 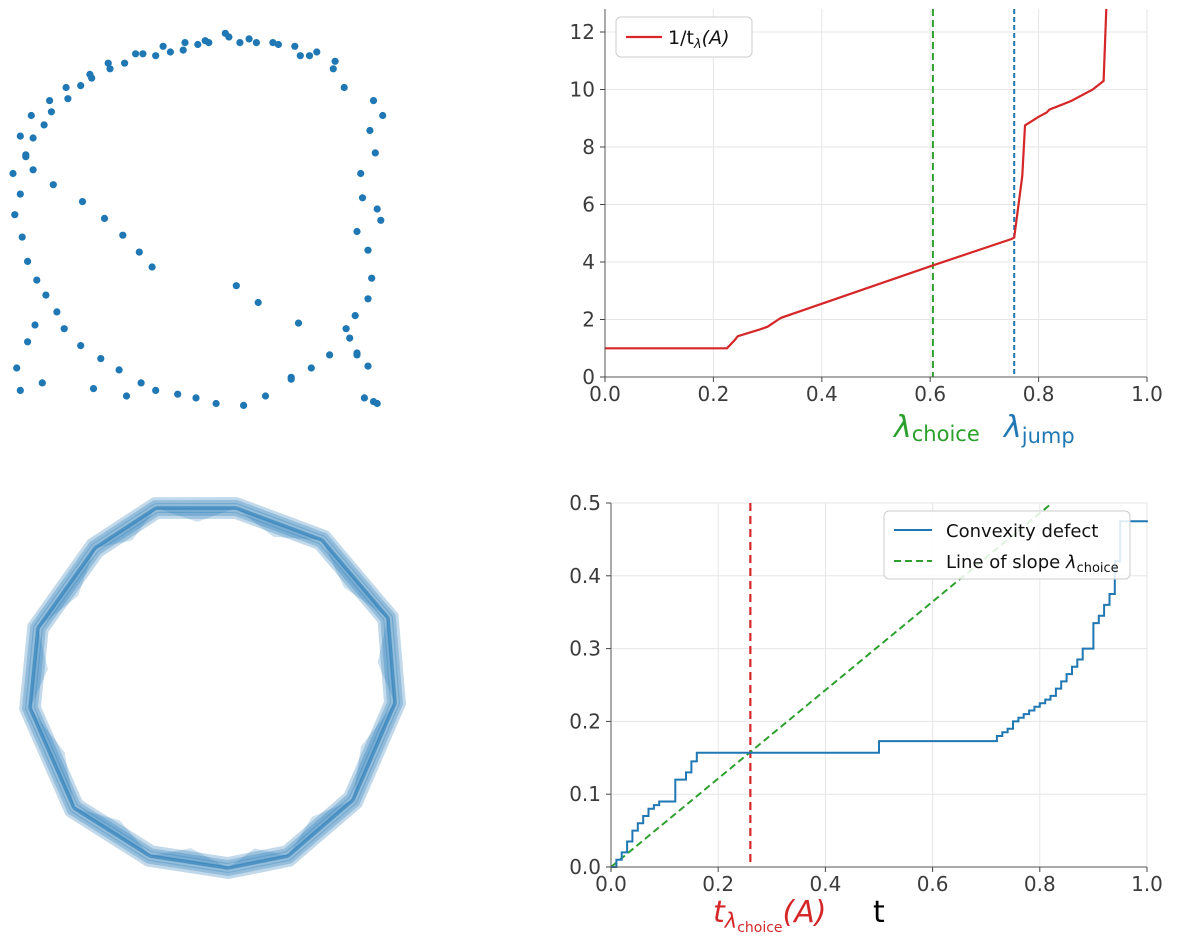 What do you see at coordinates (769, 915) in the screenshot?
I see `t-lambda-choice-label: tλchoice(A)` at bounding box center [769, 915].